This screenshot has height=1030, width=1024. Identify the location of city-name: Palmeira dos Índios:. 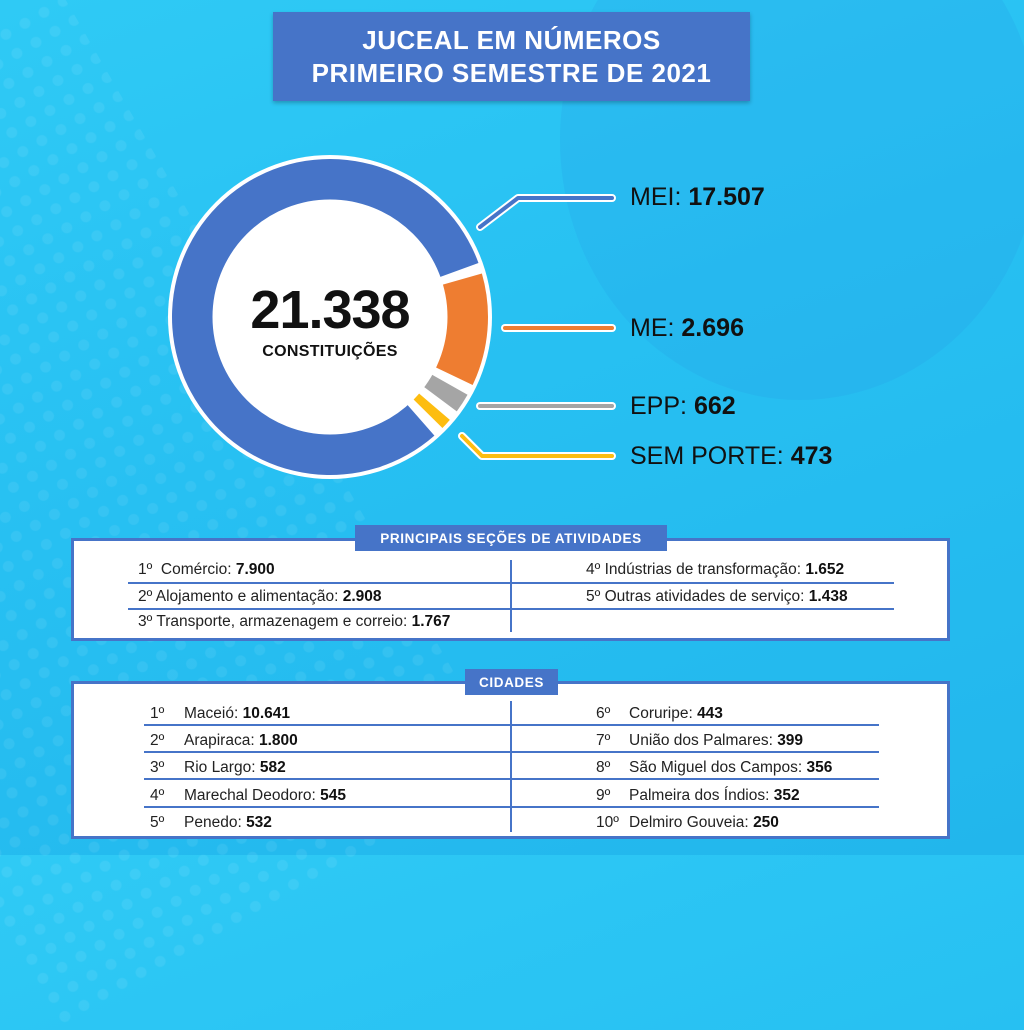
(699, 795).